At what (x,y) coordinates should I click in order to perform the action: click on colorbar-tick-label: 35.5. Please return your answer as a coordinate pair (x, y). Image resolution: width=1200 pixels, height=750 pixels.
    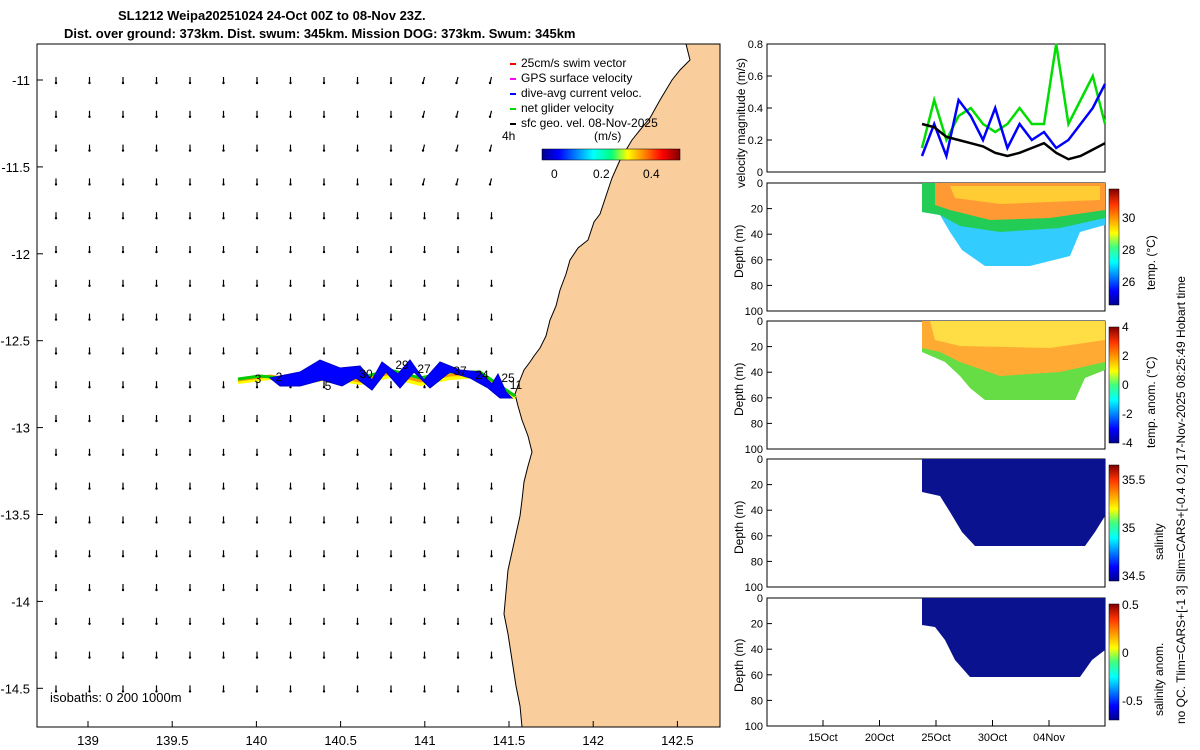
    Looking at the image, I should click on (1134, 480).